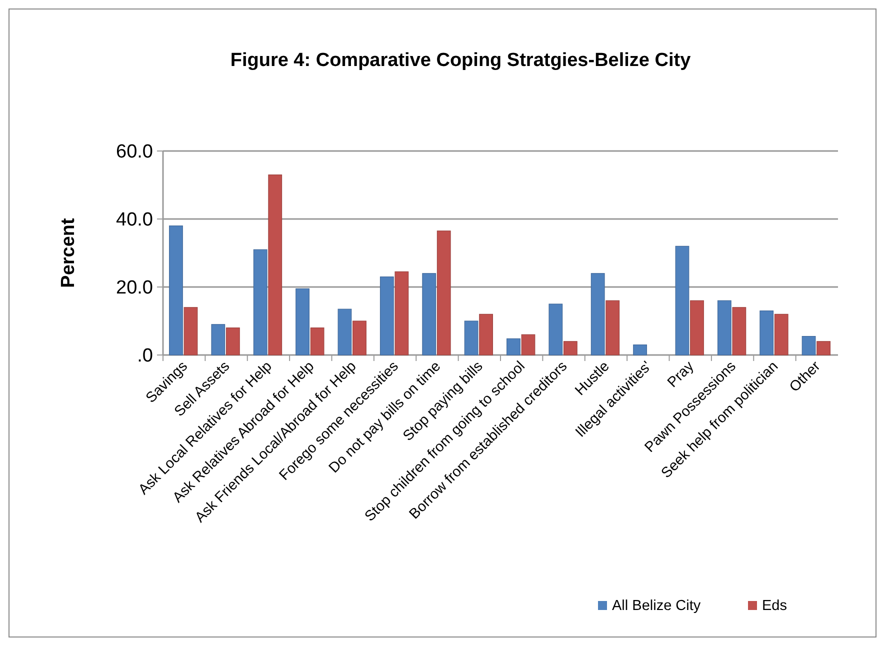 Image resolution: width=885 pixels, height=655 pixels. Describe the element at coordinates (774, 606) in the screenshot. I see `legend-label: Eds` at that location.